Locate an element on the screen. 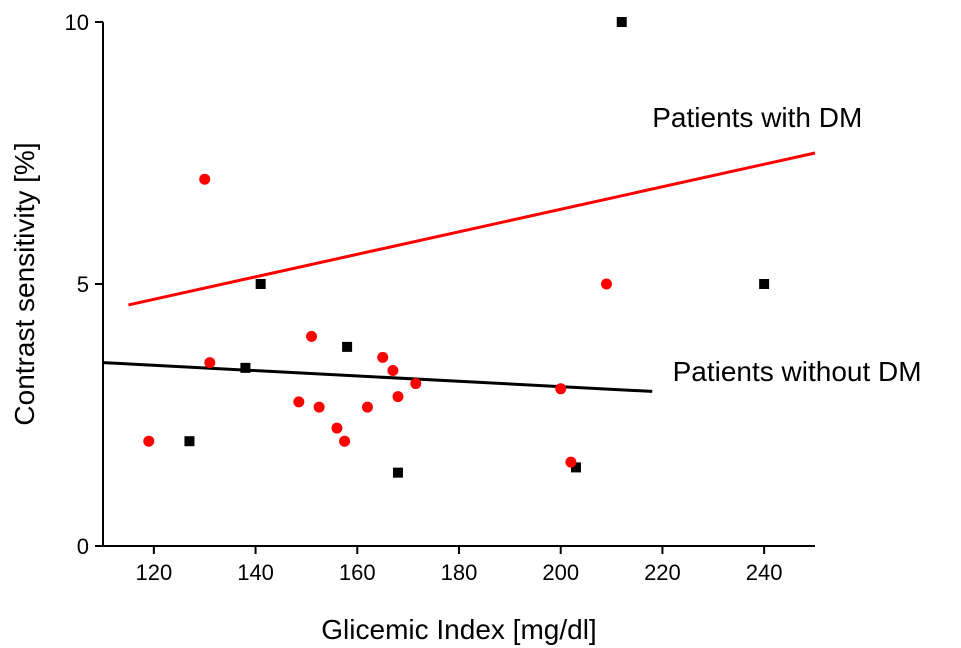  x-tick-label: 240 is located at coordinates (764, 572).